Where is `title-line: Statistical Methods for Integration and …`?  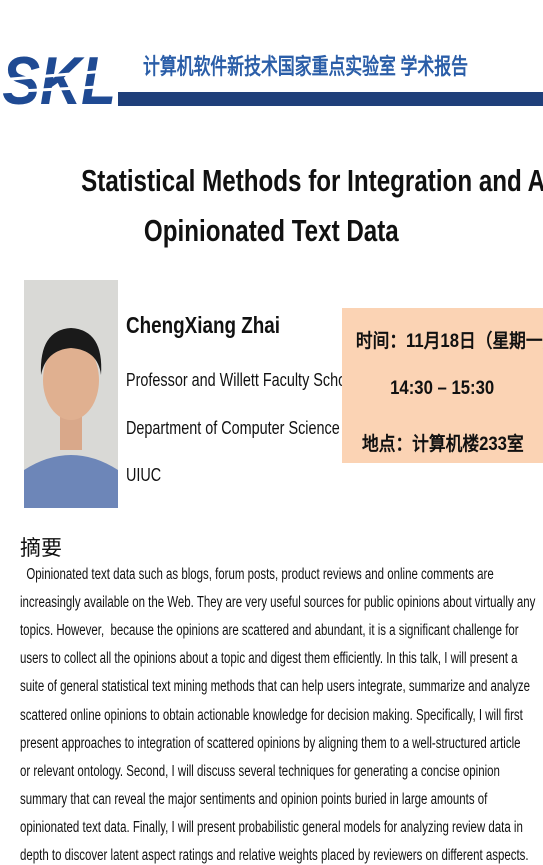
title-line: Statistical Methods for Integration and … is located at coordinates (271, 181).